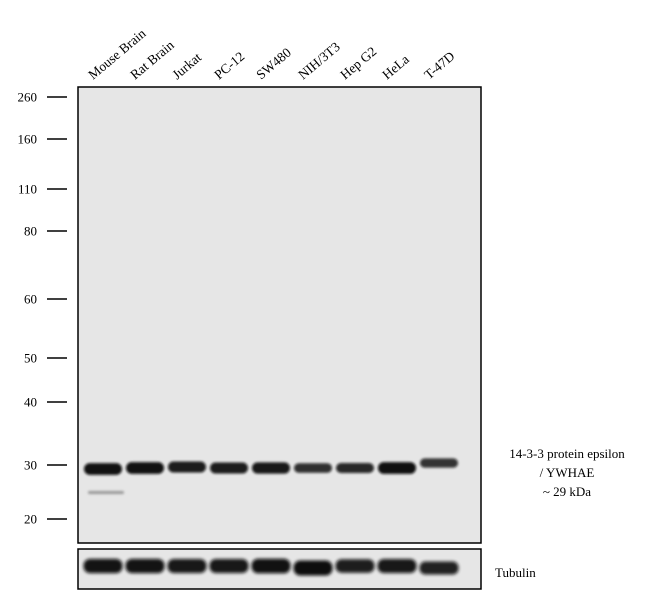  What do you see at coordinates (273, 64) in the screenshot?
I see `lane-label: SW480` at bounding box center [273, 64].